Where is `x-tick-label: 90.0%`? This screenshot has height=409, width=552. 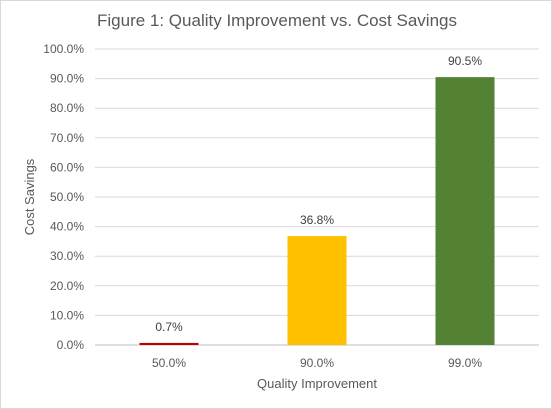
x-tick-label: 90.0% is located at coordinates (317, 363).